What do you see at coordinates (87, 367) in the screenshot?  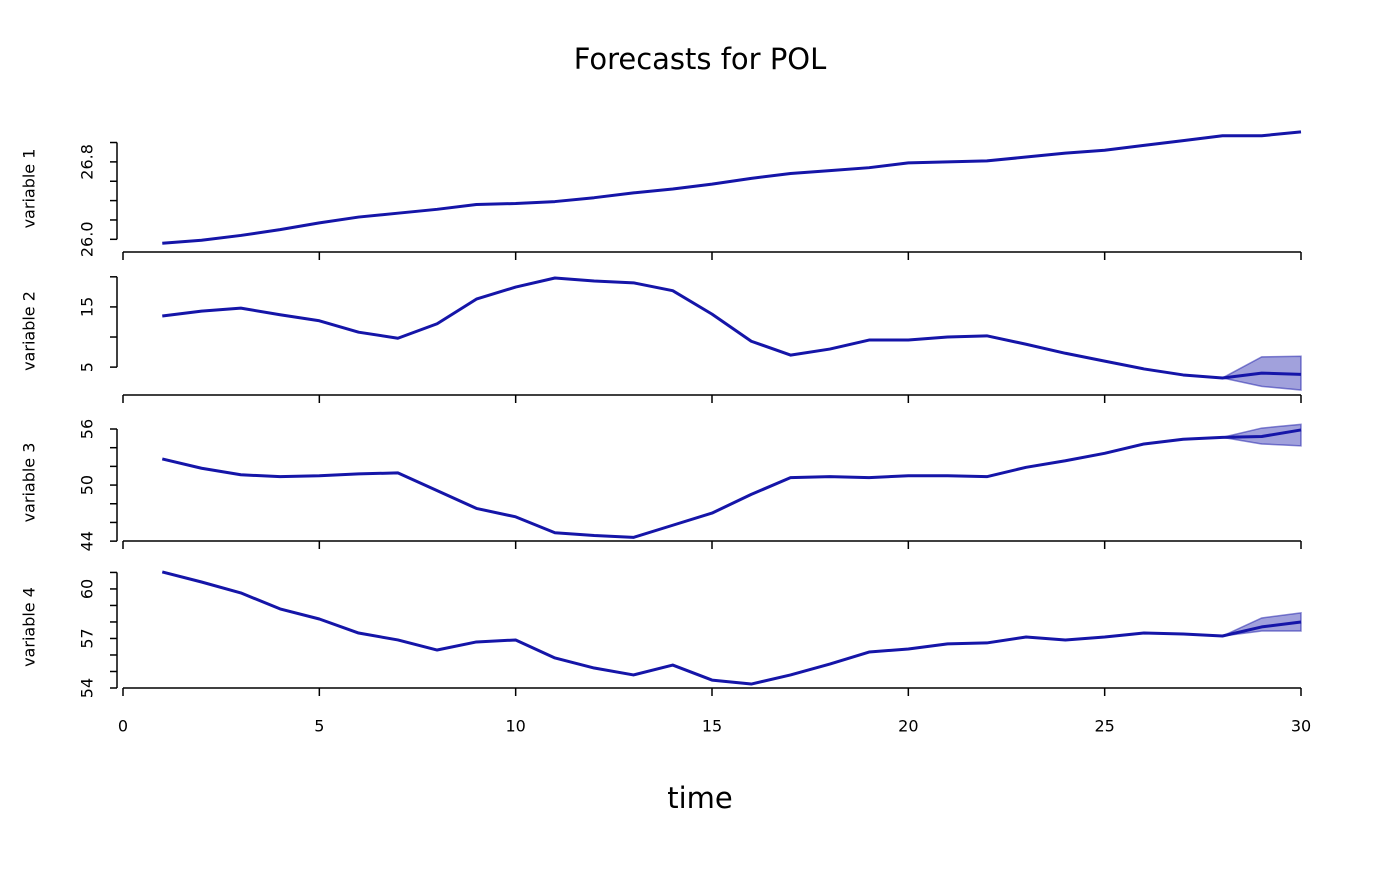 I see `y-tick-label: 5` at bounding box center [87, 367].